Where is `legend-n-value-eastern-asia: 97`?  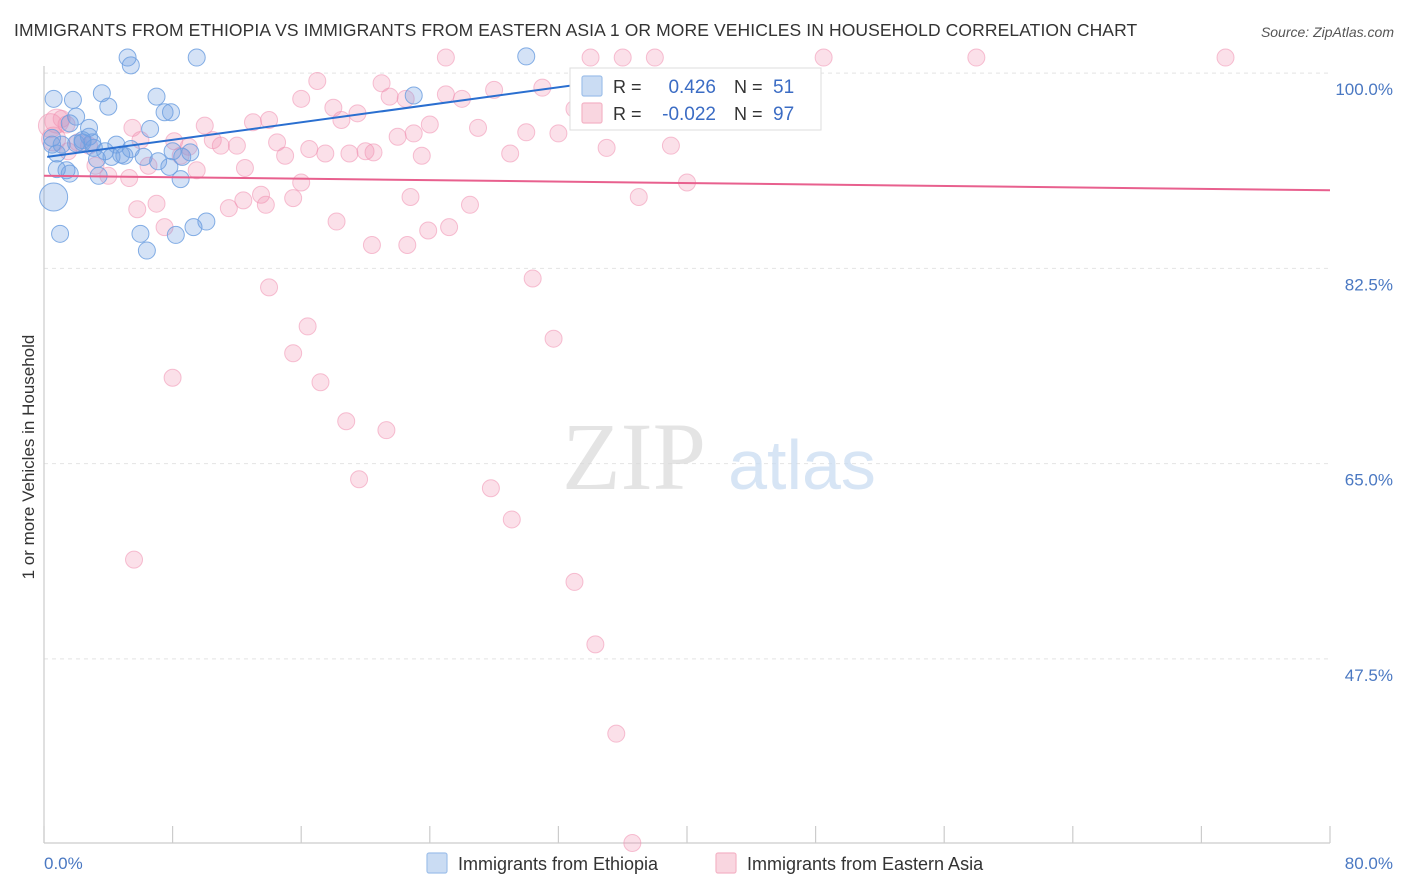 legend-n-value-eastern-asia: 97 is located at coordinates (783, 114).